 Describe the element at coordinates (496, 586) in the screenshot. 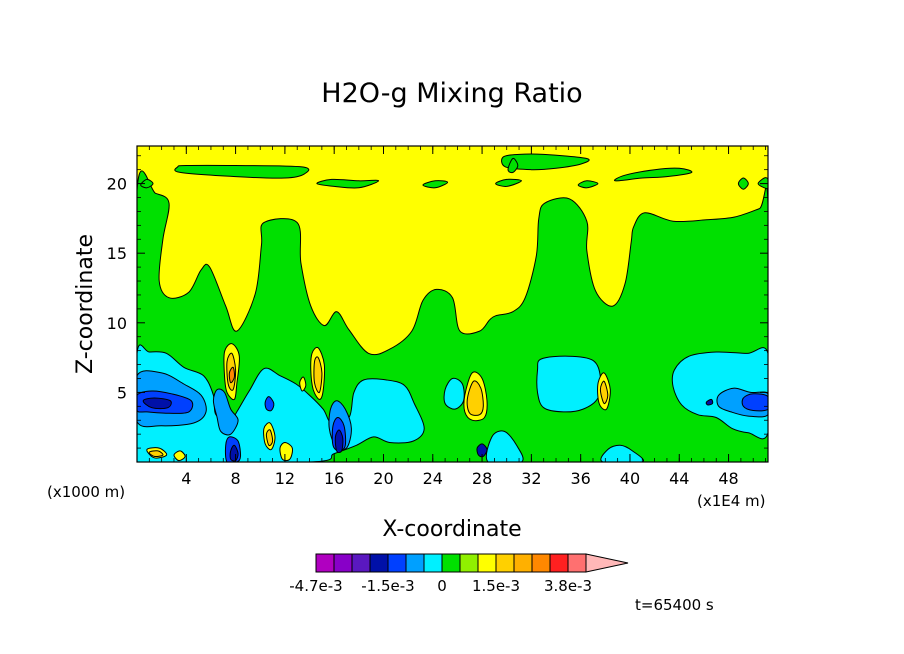

I see `colorbar-label: 1.5e-3` at that location.